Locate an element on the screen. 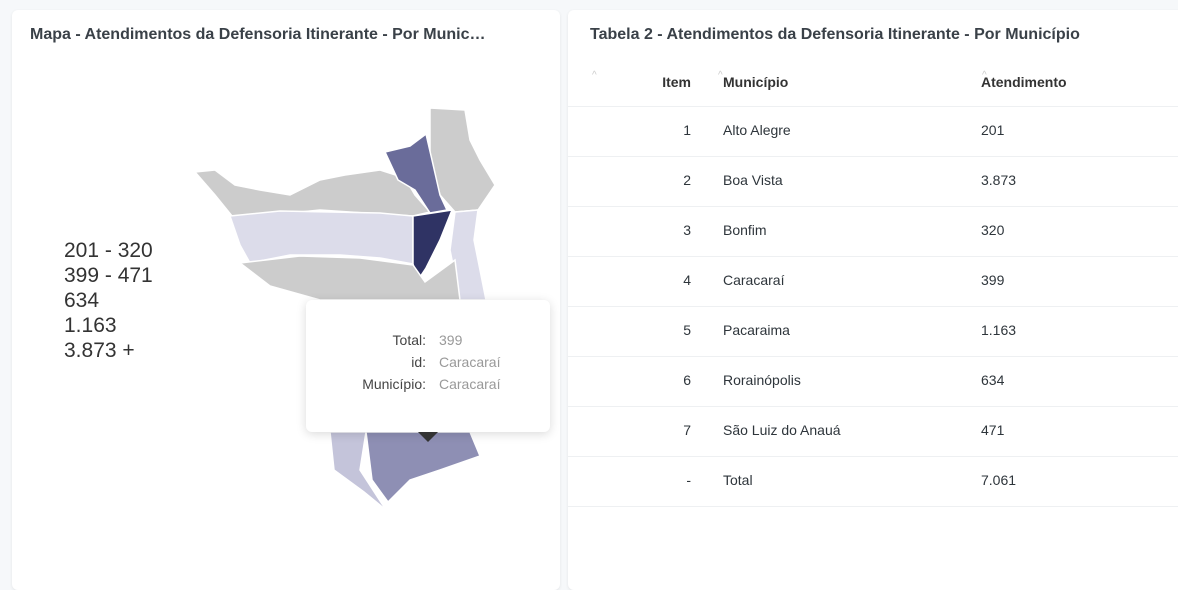 This screenshot has width=1178, height=590. table-cell: 1.163 is located at coordinates (999, 330).